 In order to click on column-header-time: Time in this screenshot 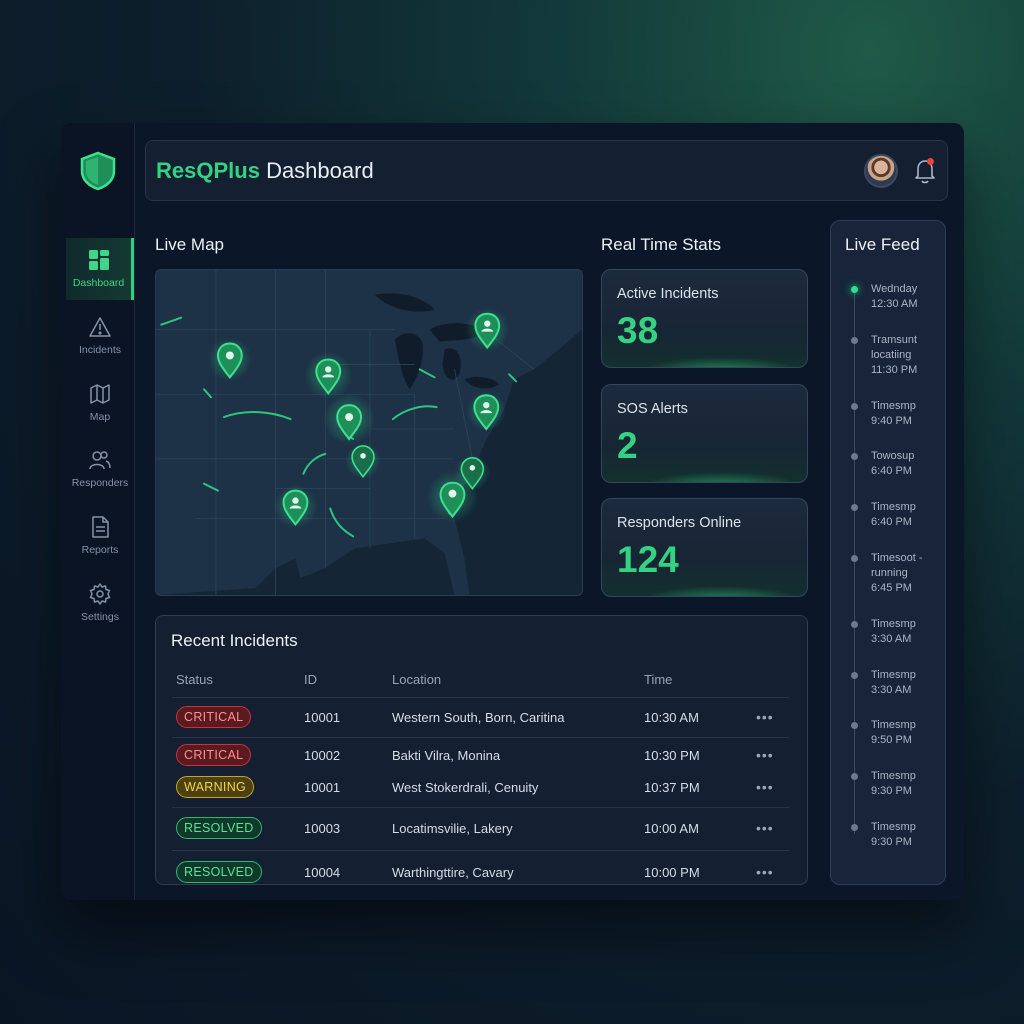, I will do `click(658, 679)`.